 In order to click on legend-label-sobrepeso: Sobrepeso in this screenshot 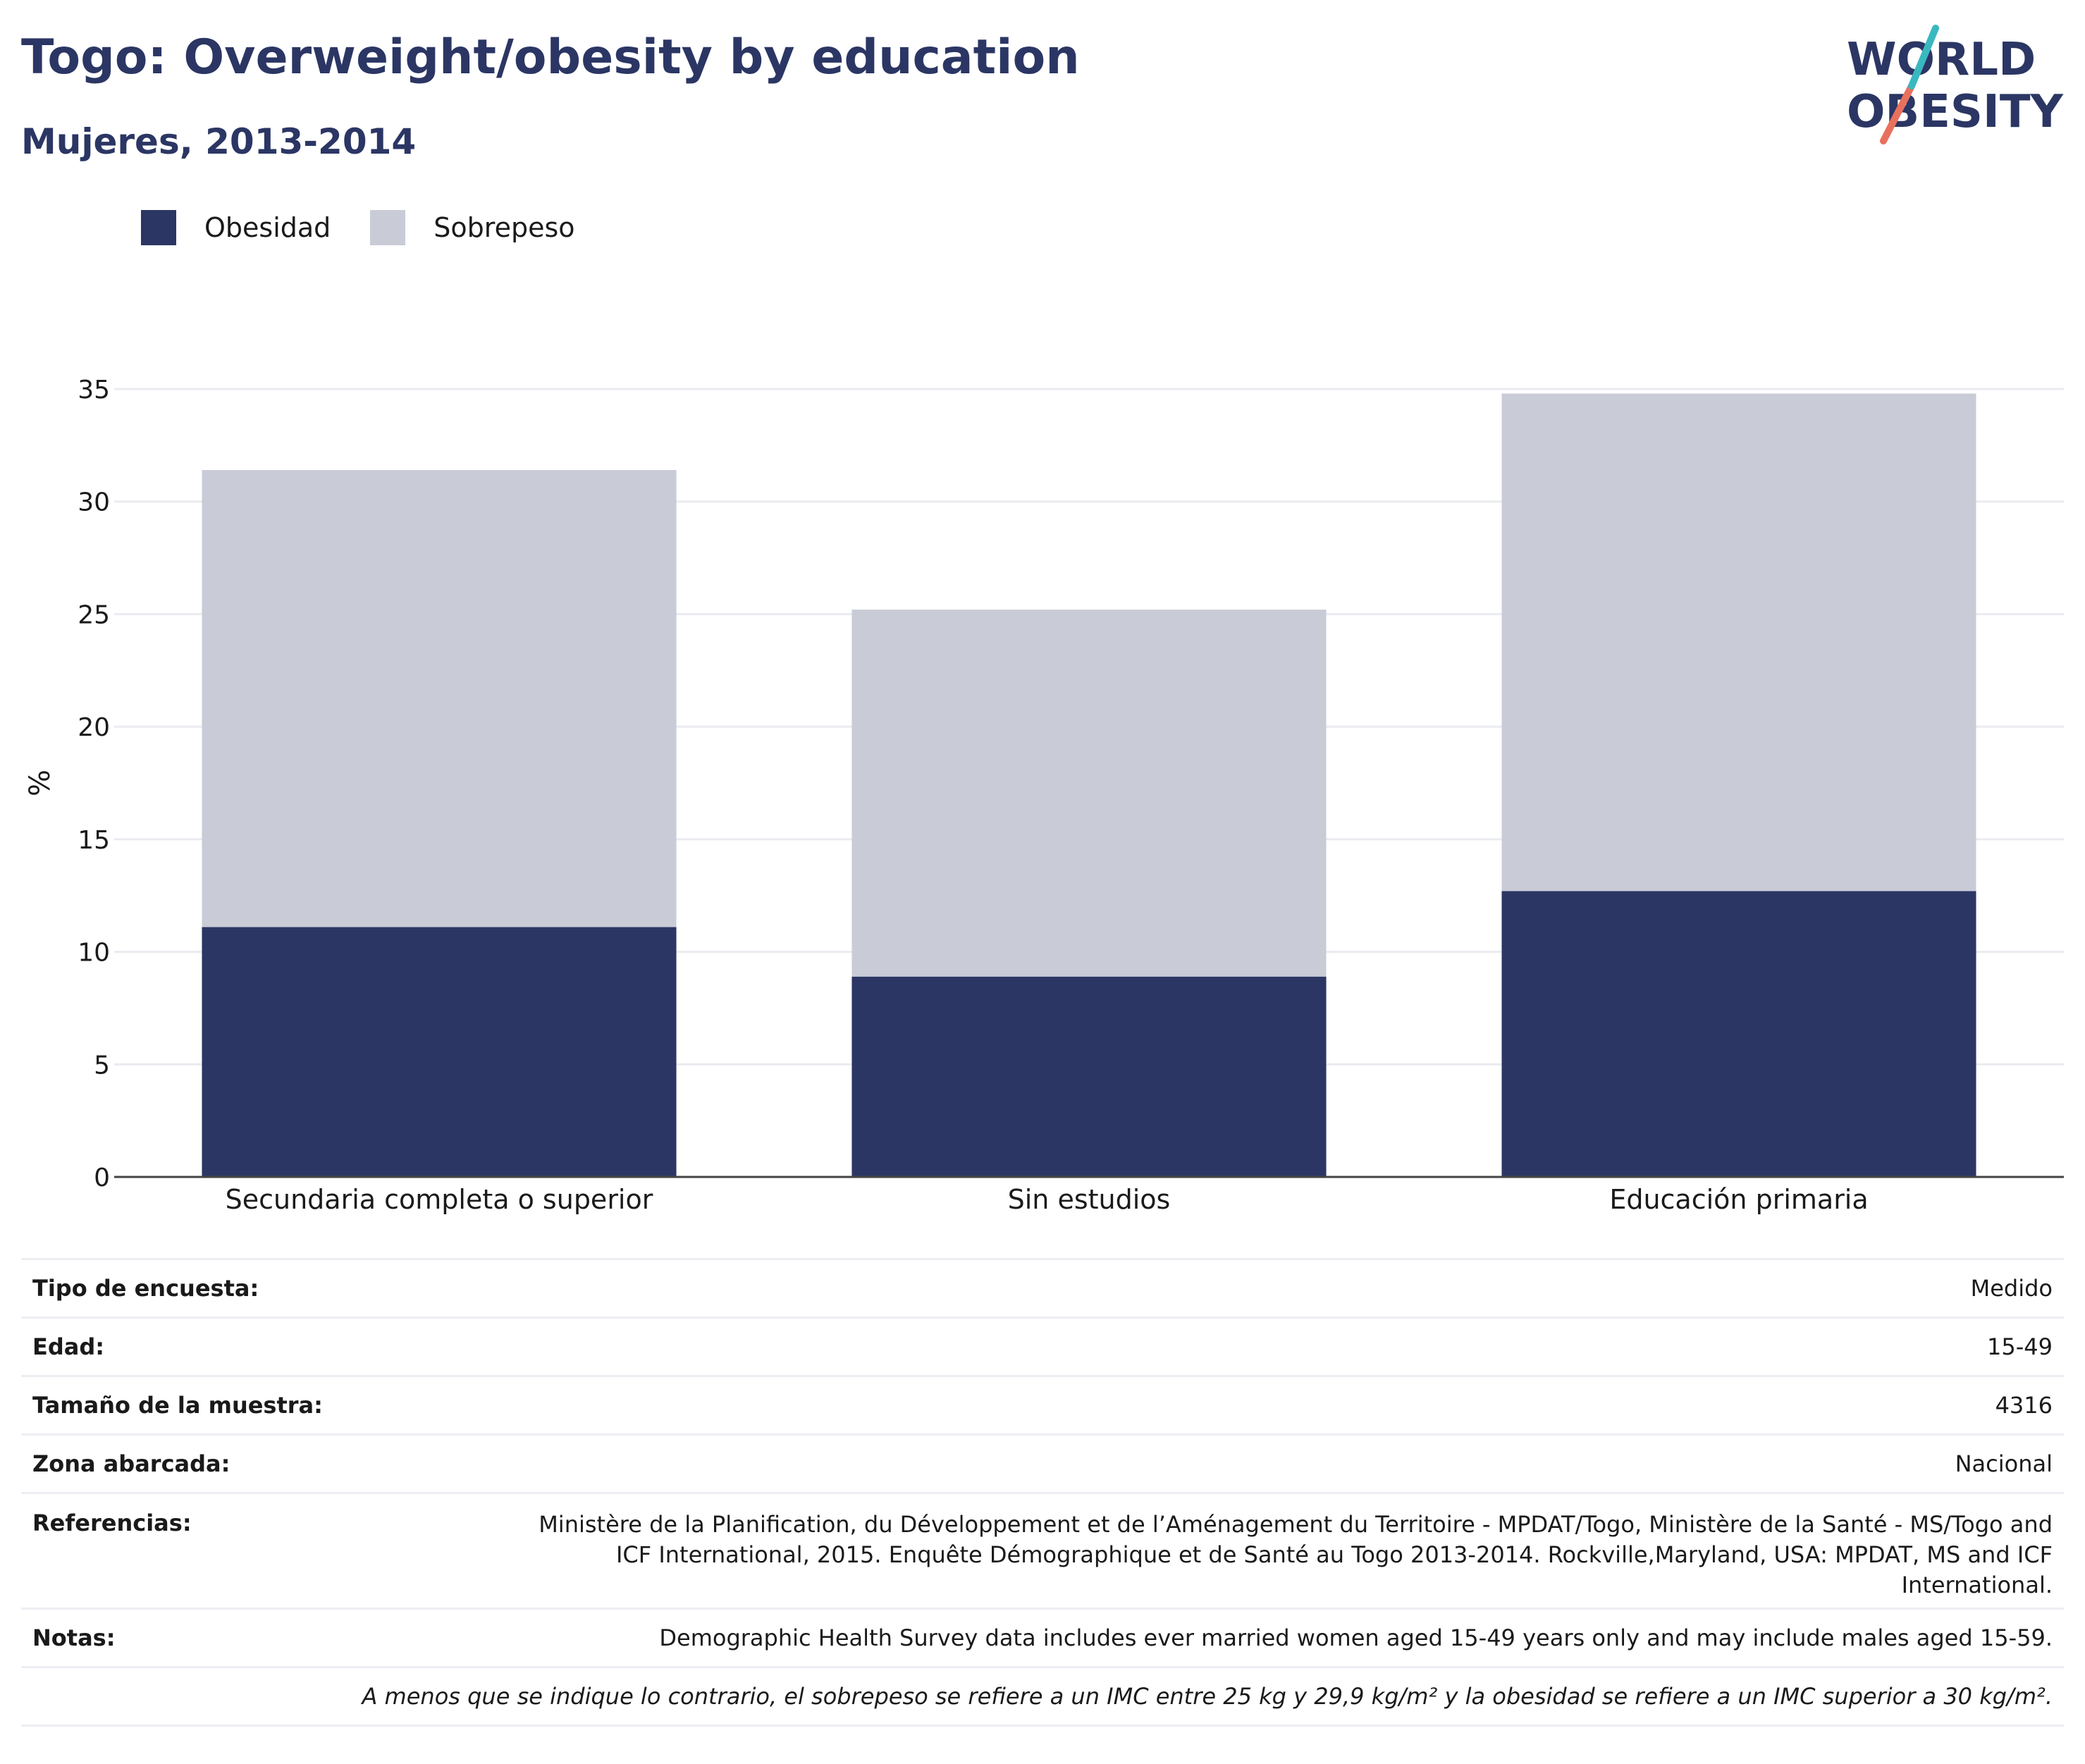, I will do `click(504, 227)`.